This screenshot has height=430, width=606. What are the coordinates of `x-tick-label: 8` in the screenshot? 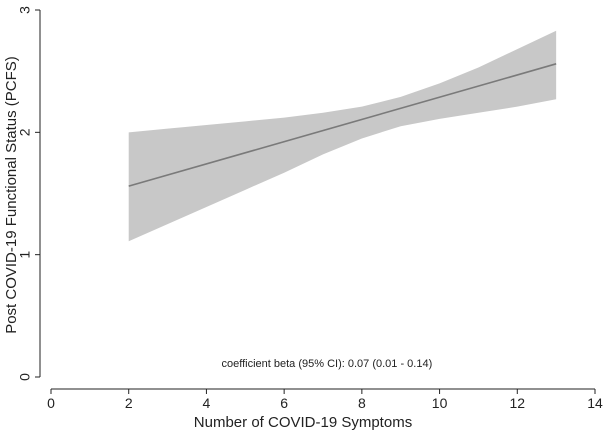 It's located at (362, 403).